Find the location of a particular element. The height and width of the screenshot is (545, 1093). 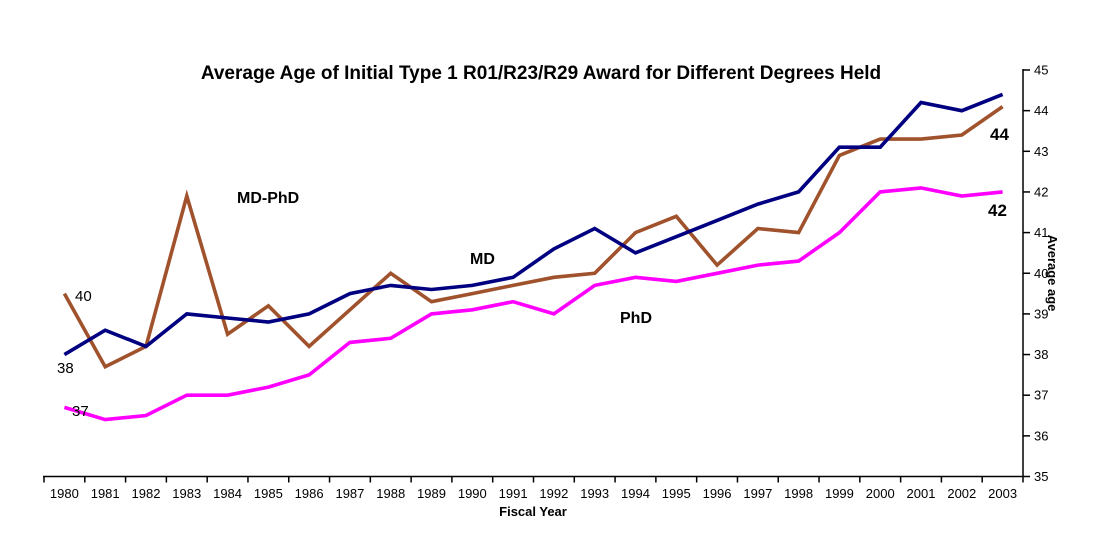

y-tick-label: 37 is located at coordinates (1041, 395).